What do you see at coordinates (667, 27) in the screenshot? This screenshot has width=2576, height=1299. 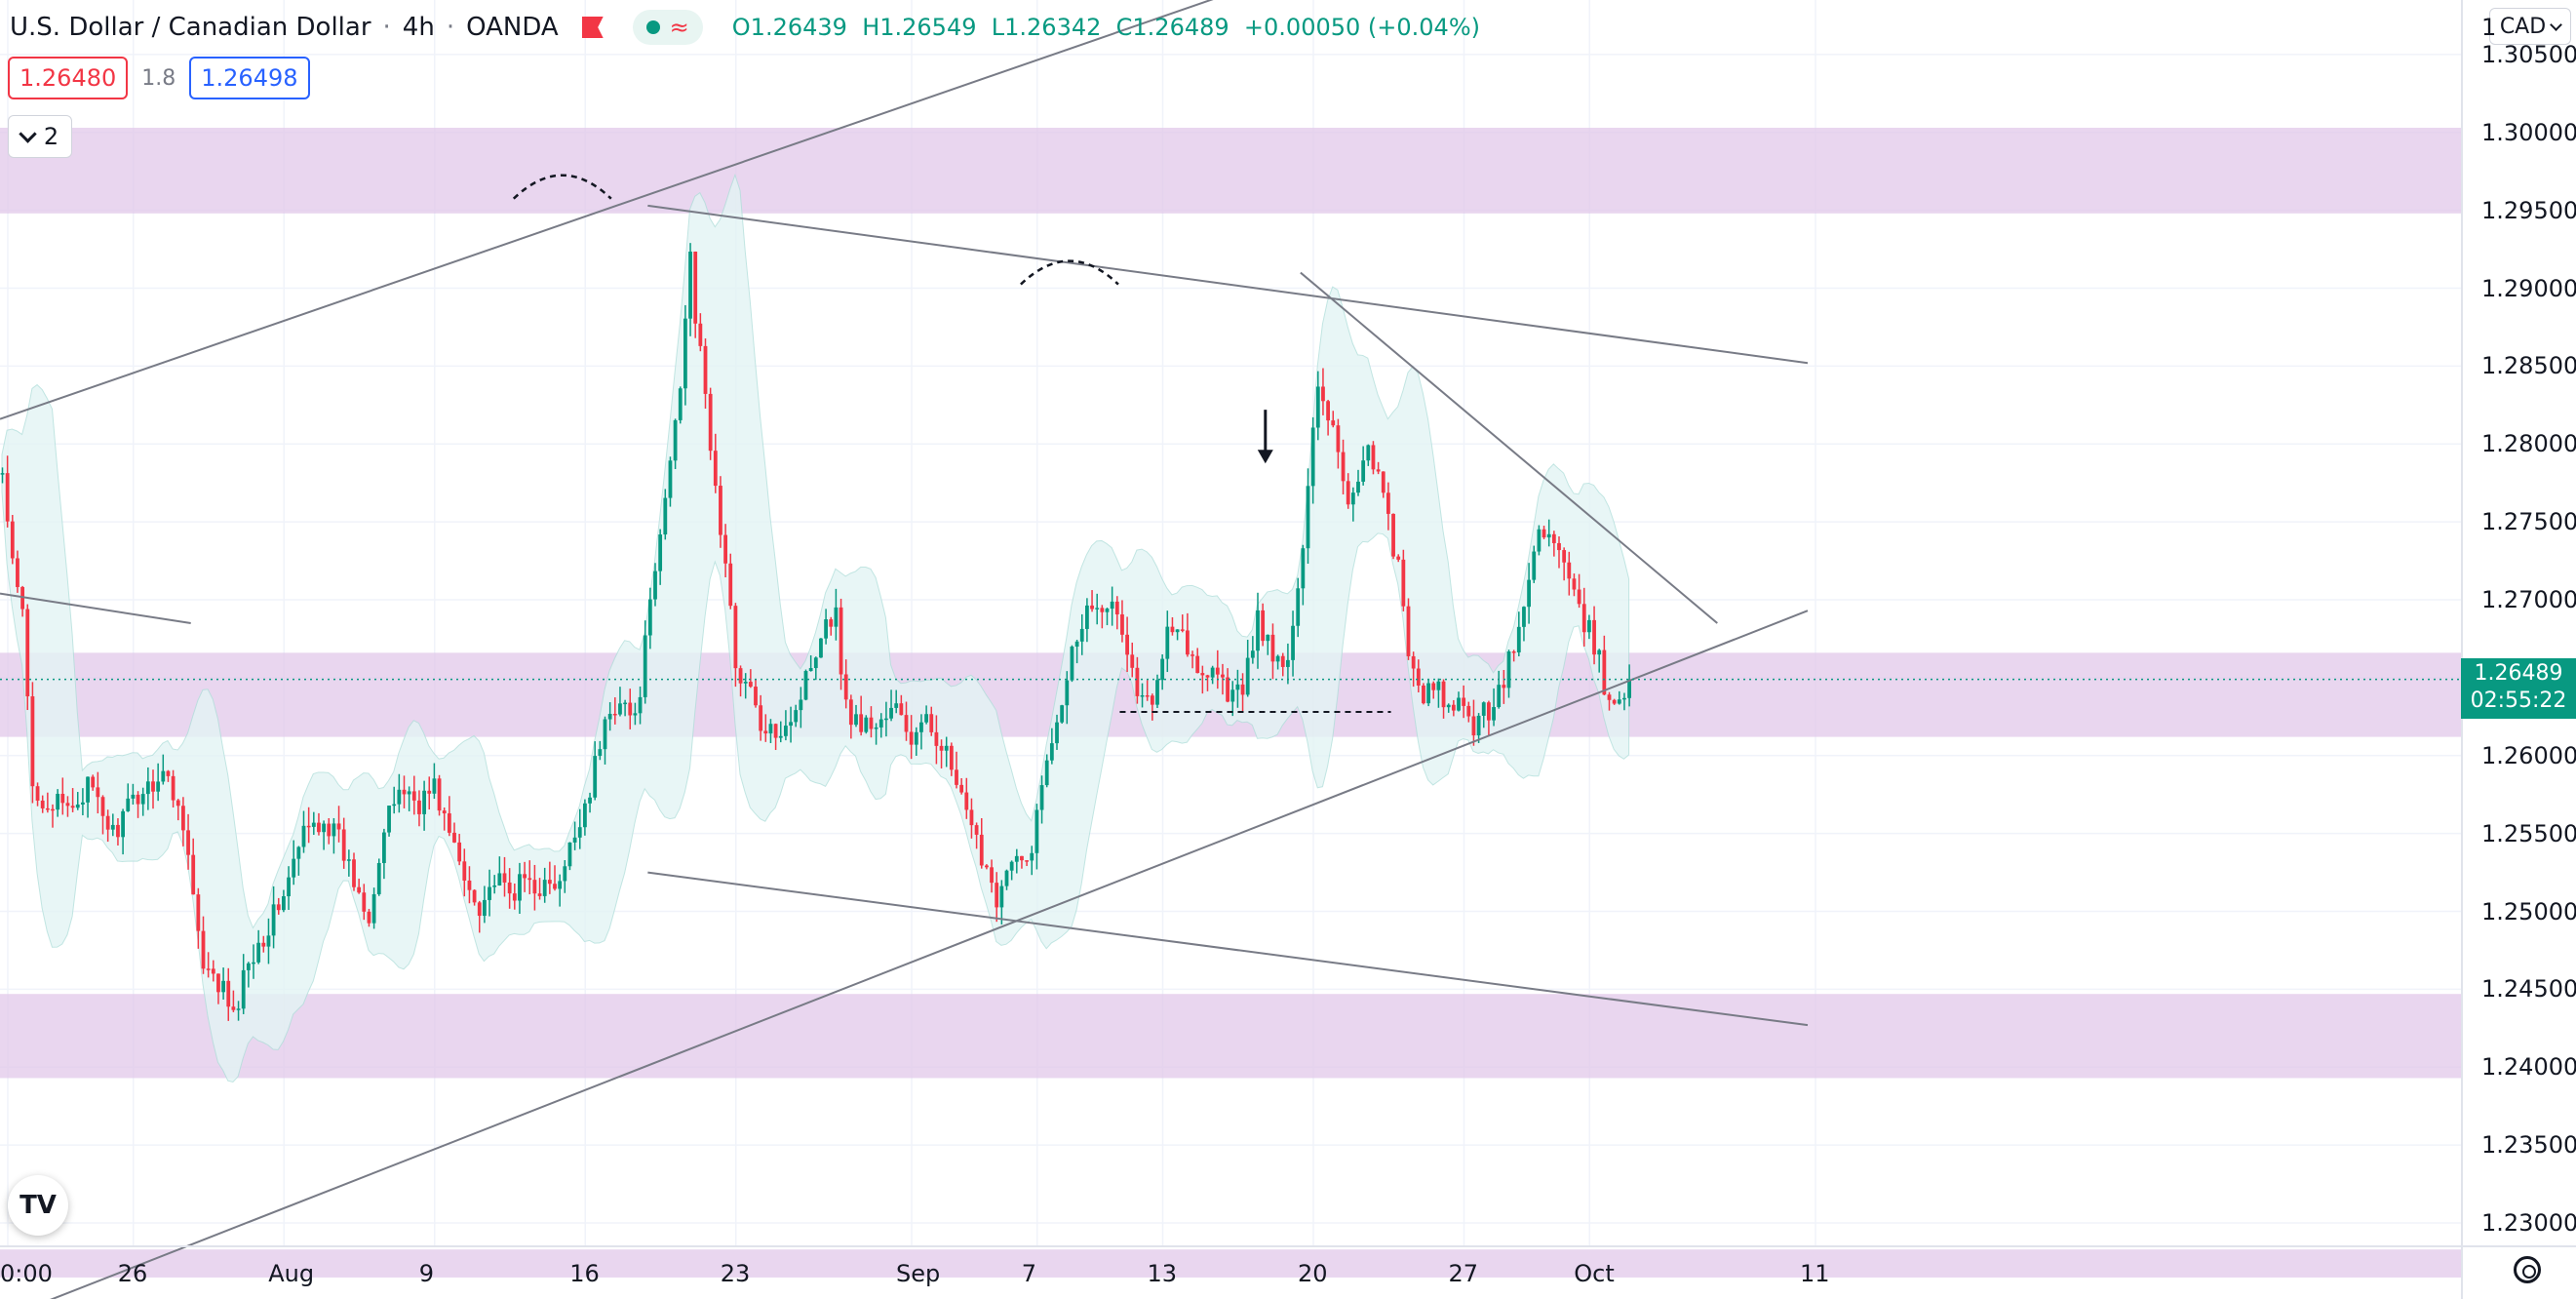 I see `market-status-pill: ≈` at bounding box center [667, 27].